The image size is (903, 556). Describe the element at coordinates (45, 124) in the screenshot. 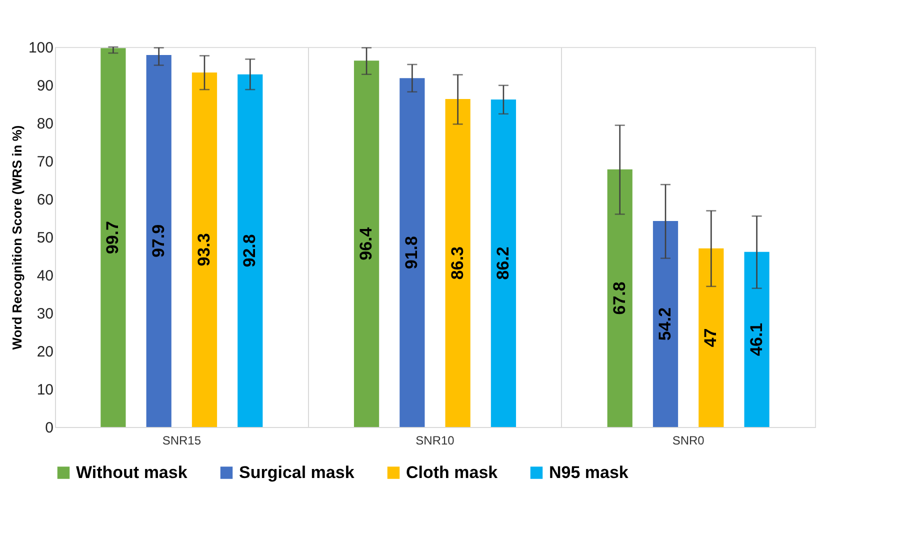

I see `y-tick-label: 80` at that location.